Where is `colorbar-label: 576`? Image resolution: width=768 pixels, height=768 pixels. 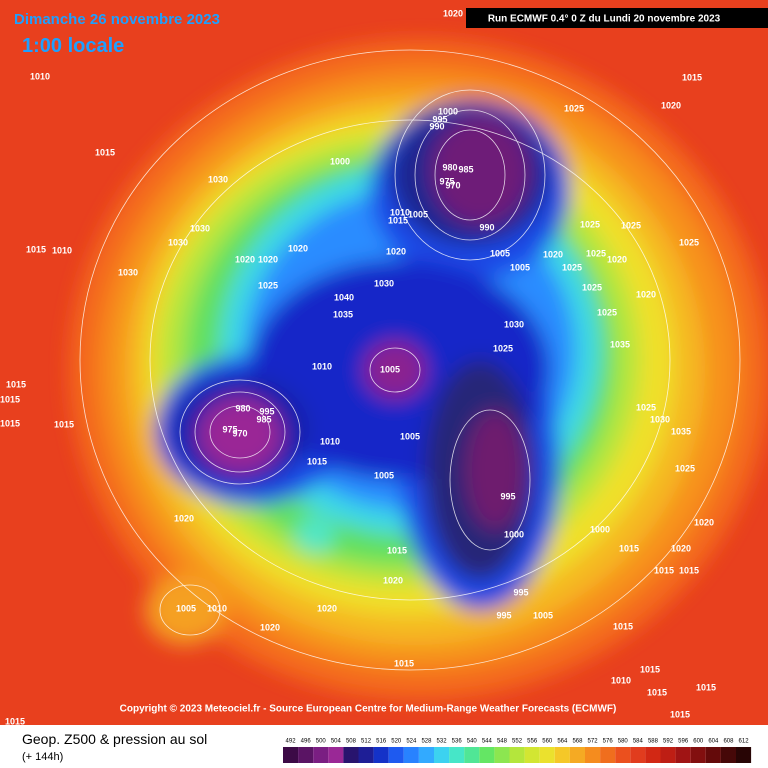
colorbar-label: 576 is located at coordinates (608, 742).